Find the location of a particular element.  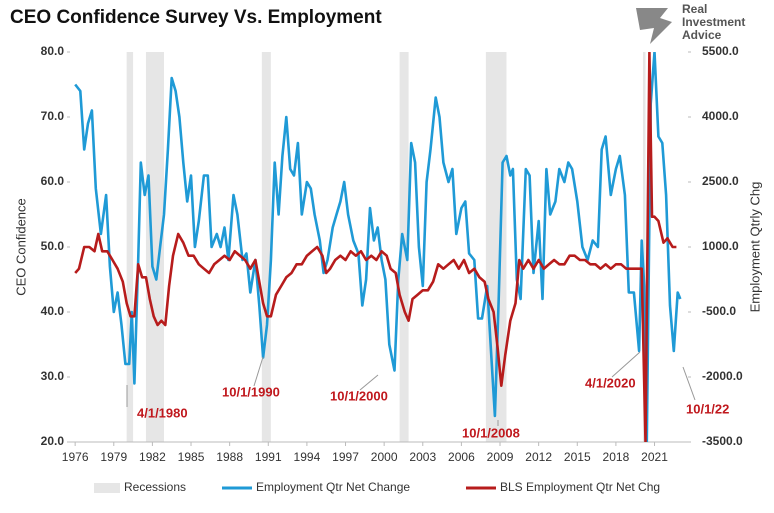

legend-label: Recessions is located at coordinates (155, 487).